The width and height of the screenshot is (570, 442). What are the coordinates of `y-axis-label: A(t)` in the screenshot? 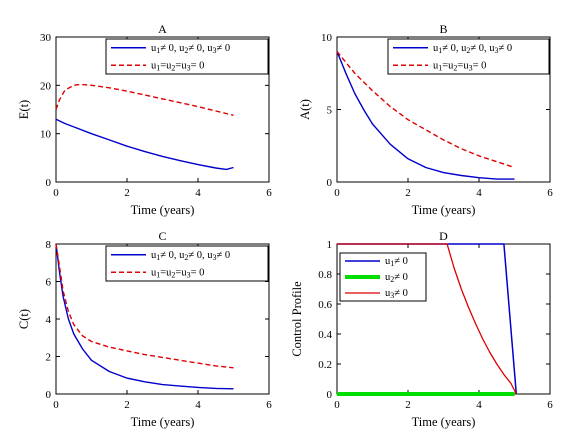 It's located at (305, 109).